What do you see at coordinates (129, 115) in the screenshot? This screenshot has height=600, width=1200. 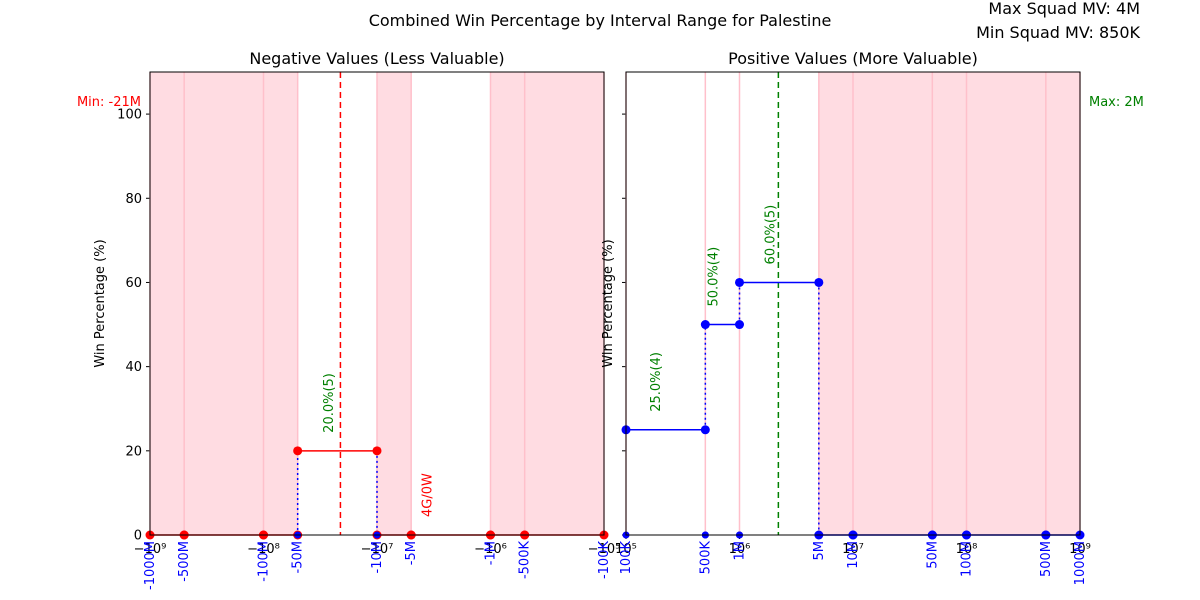 I see `y-tick-label-100: 100` at bounding box center [129, 115].